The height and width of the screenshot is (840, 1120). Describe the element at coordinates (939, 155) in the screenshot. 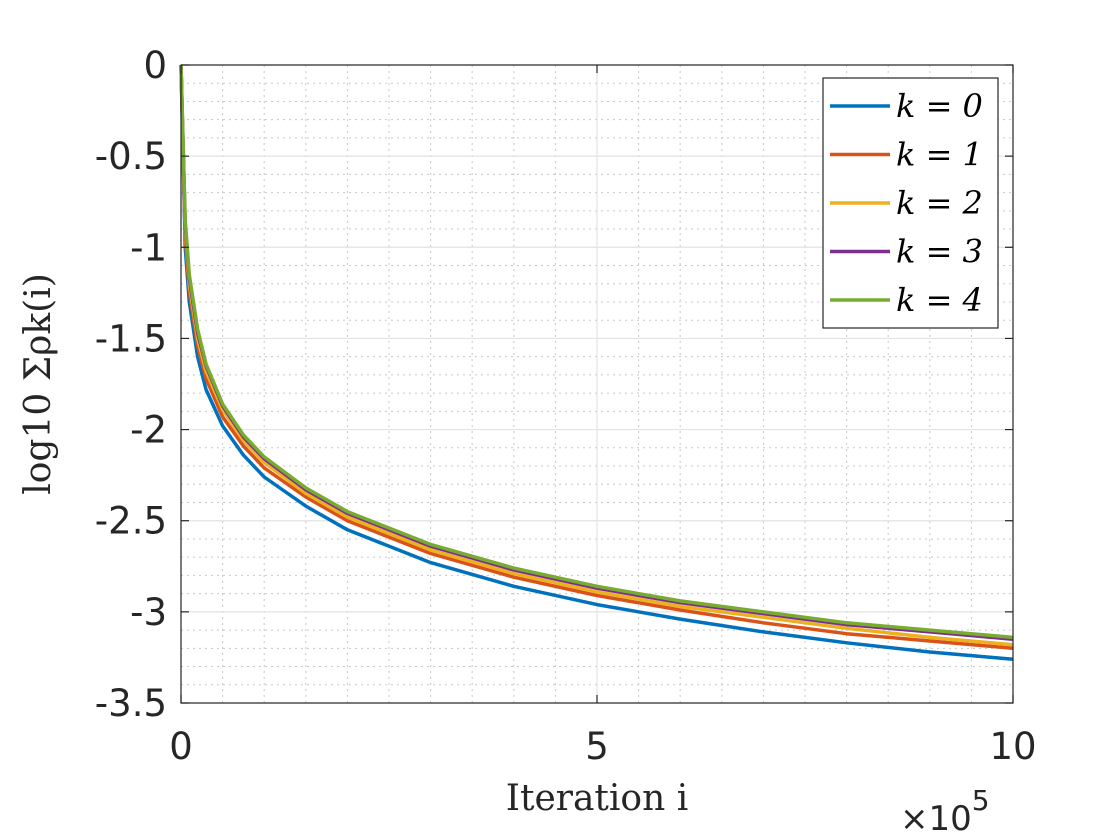

I see `legend-label: k = 1` at that location.